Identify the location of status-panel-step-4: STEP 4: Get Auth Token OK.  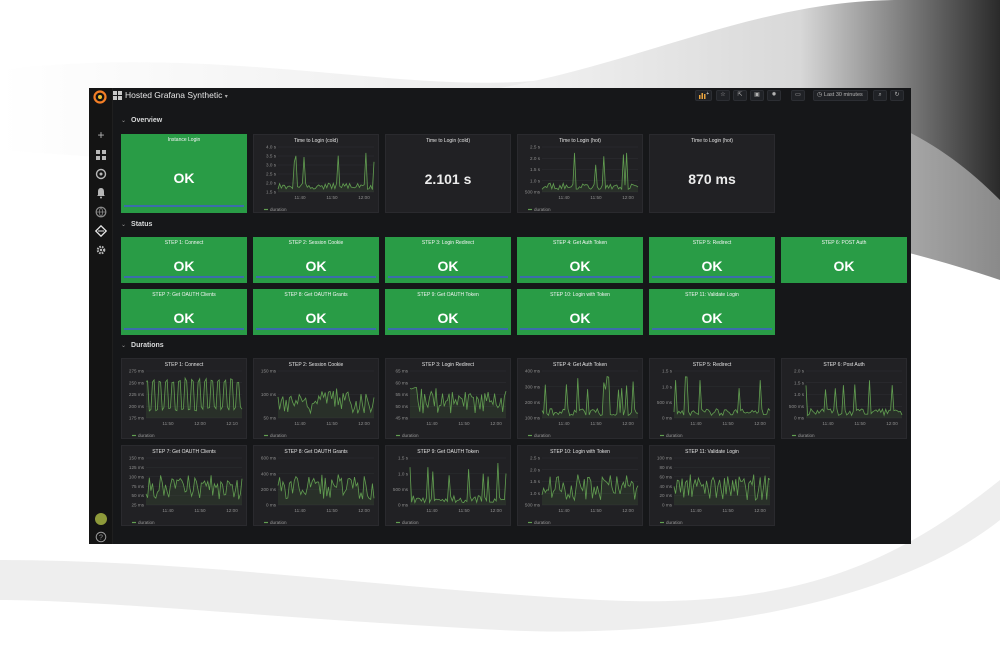
(580, 260).